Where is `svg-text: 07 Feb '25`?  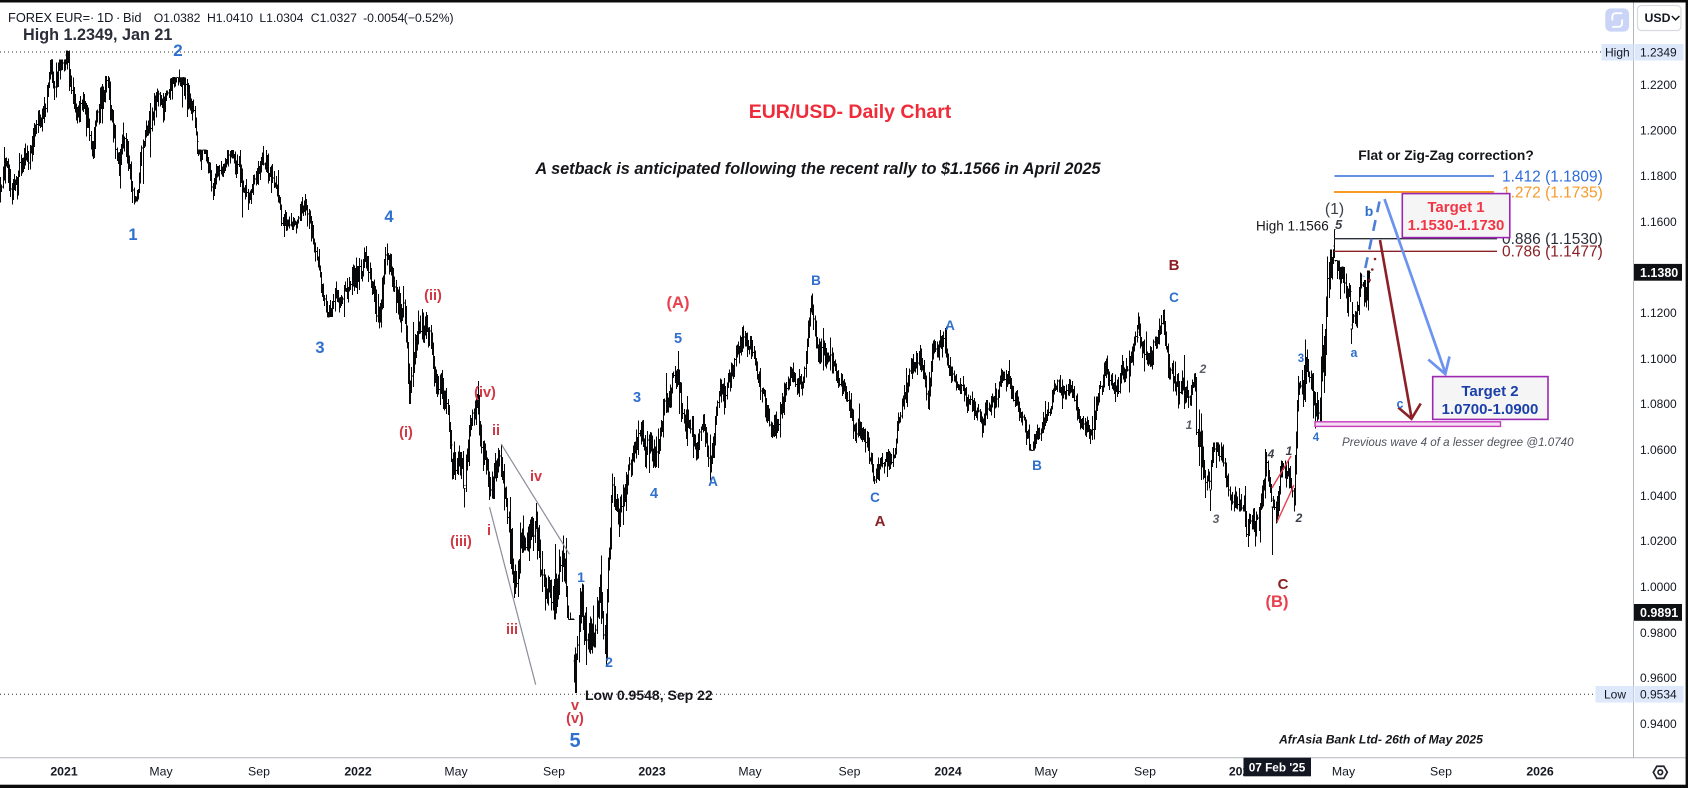
svg-text: 07 Feb '25 is located at coordinates (1277, 768).